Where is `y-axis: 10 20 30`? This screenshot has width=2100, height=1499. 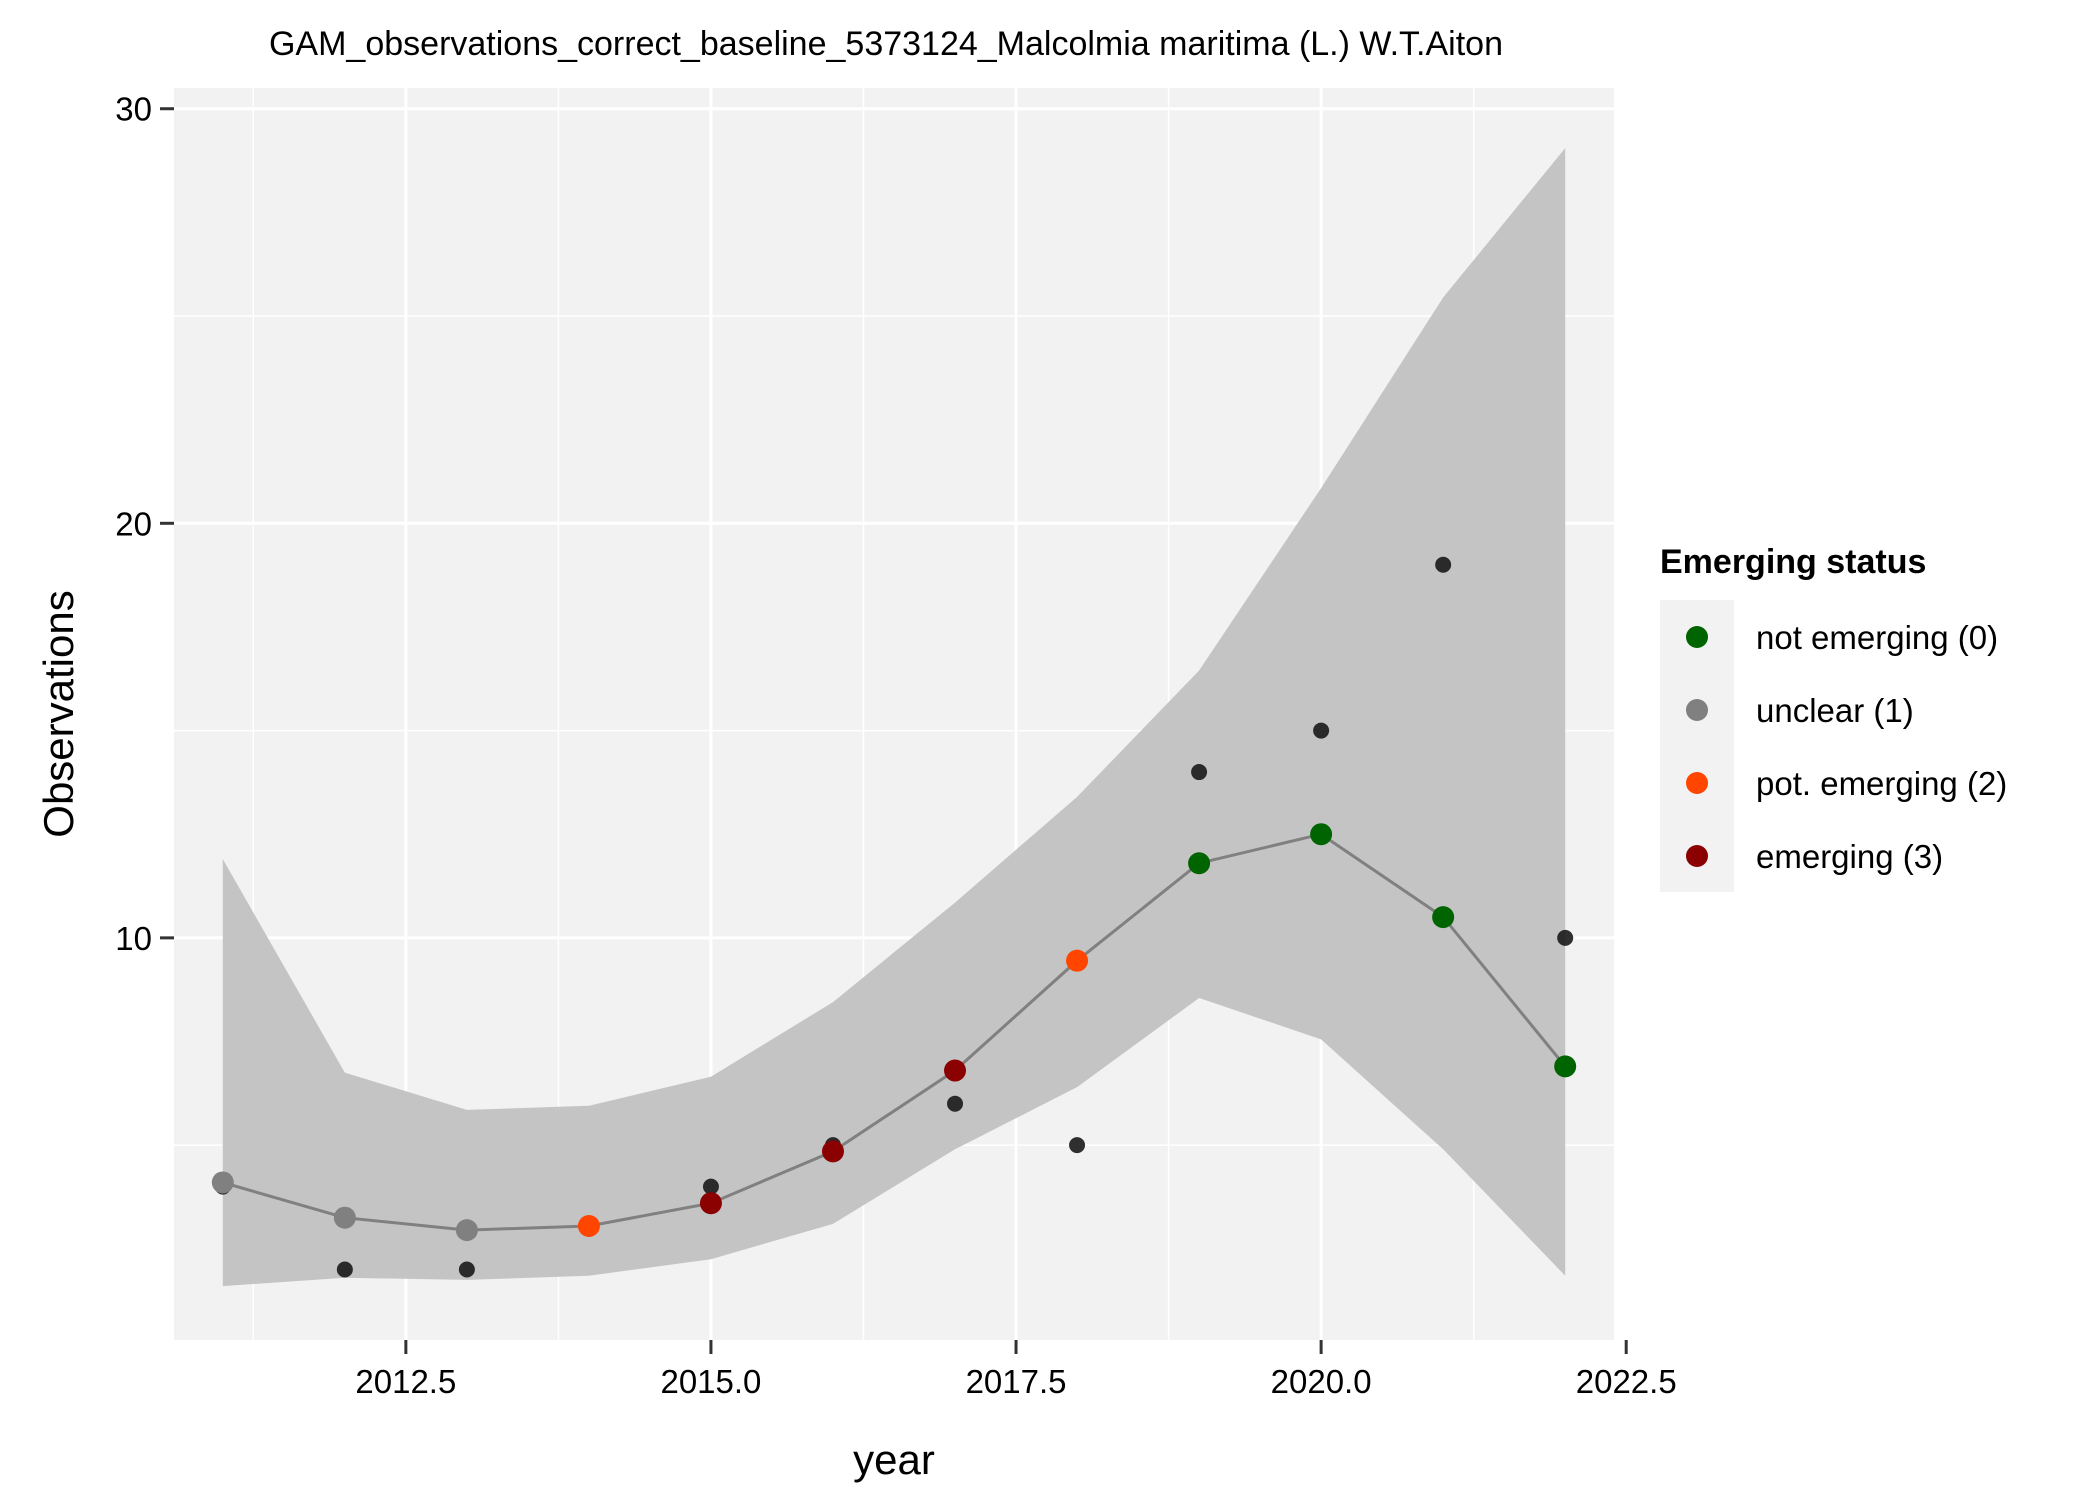 y-axis: 10 20 30 is located at coordinates (144, 524).